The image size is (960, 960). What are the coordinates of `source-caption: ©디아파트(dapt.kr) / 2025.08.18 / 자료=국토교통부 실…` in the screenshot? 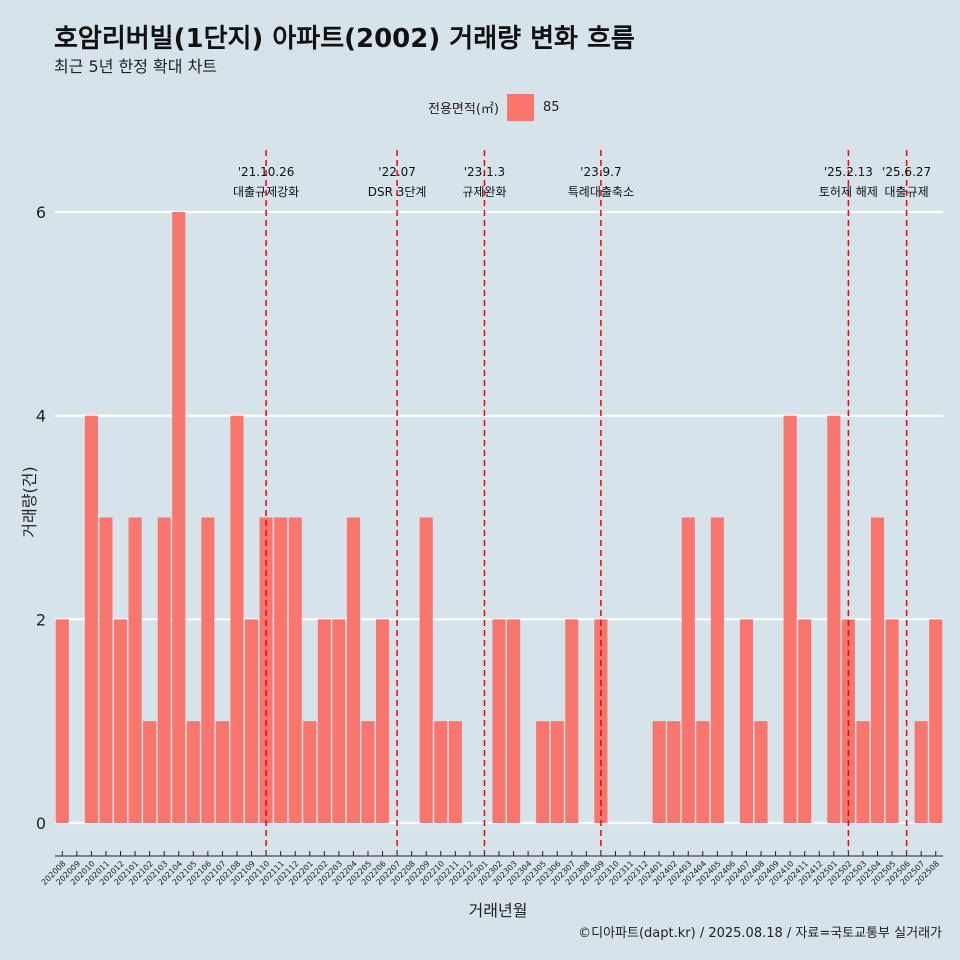 It's located at (760, 933).